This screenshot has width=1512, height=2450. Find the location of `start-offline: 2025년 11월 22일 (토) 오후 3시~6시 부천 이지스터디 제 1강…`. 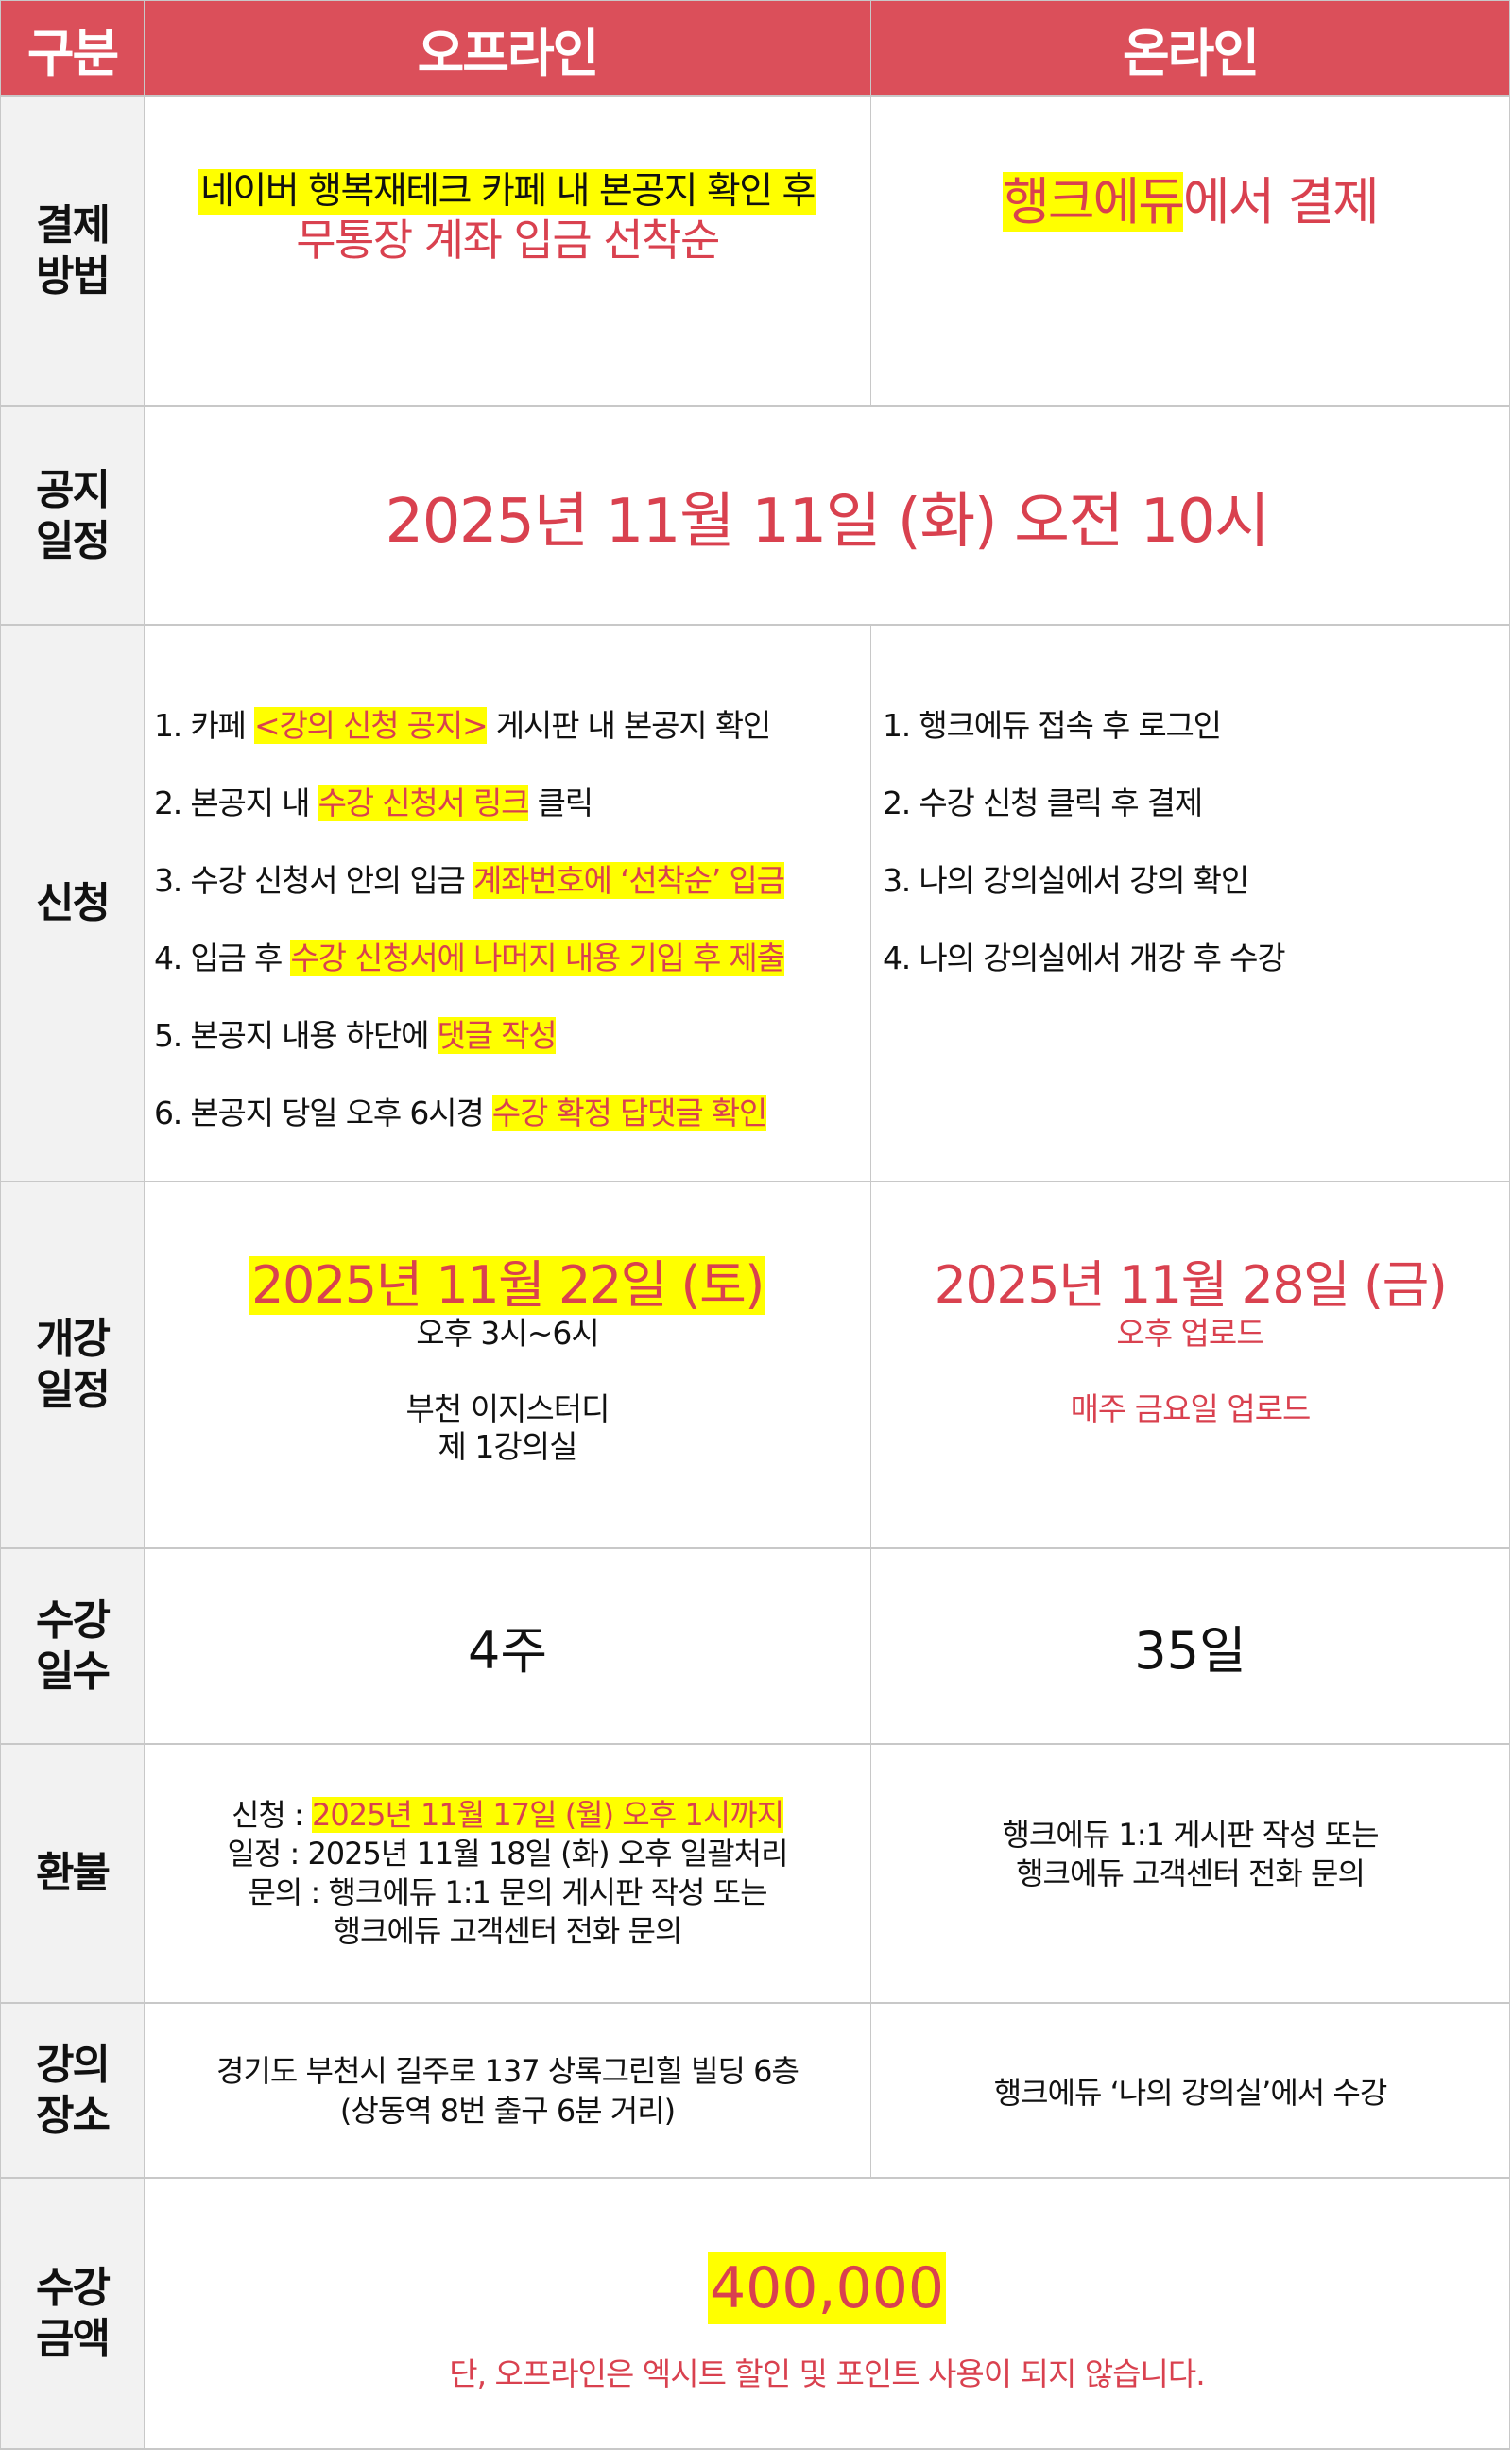

start-offline: 2025년 11월 22일 (토) 오후 3시~6시 부천 이지스터디 제 1강… is located at coordinates (508, 1365).